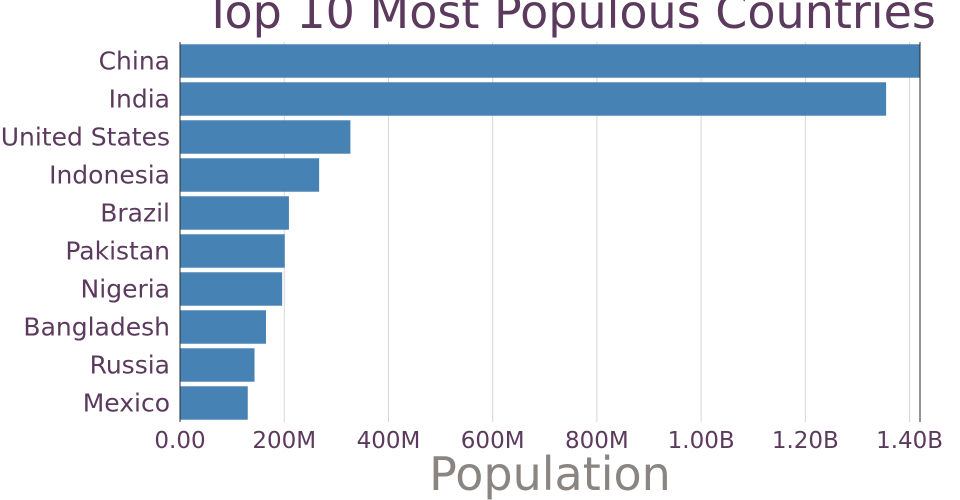  Describe the element at coordinates (701, 441) in the screenshot. I see `x-tick-label: 1.00B` at that location.